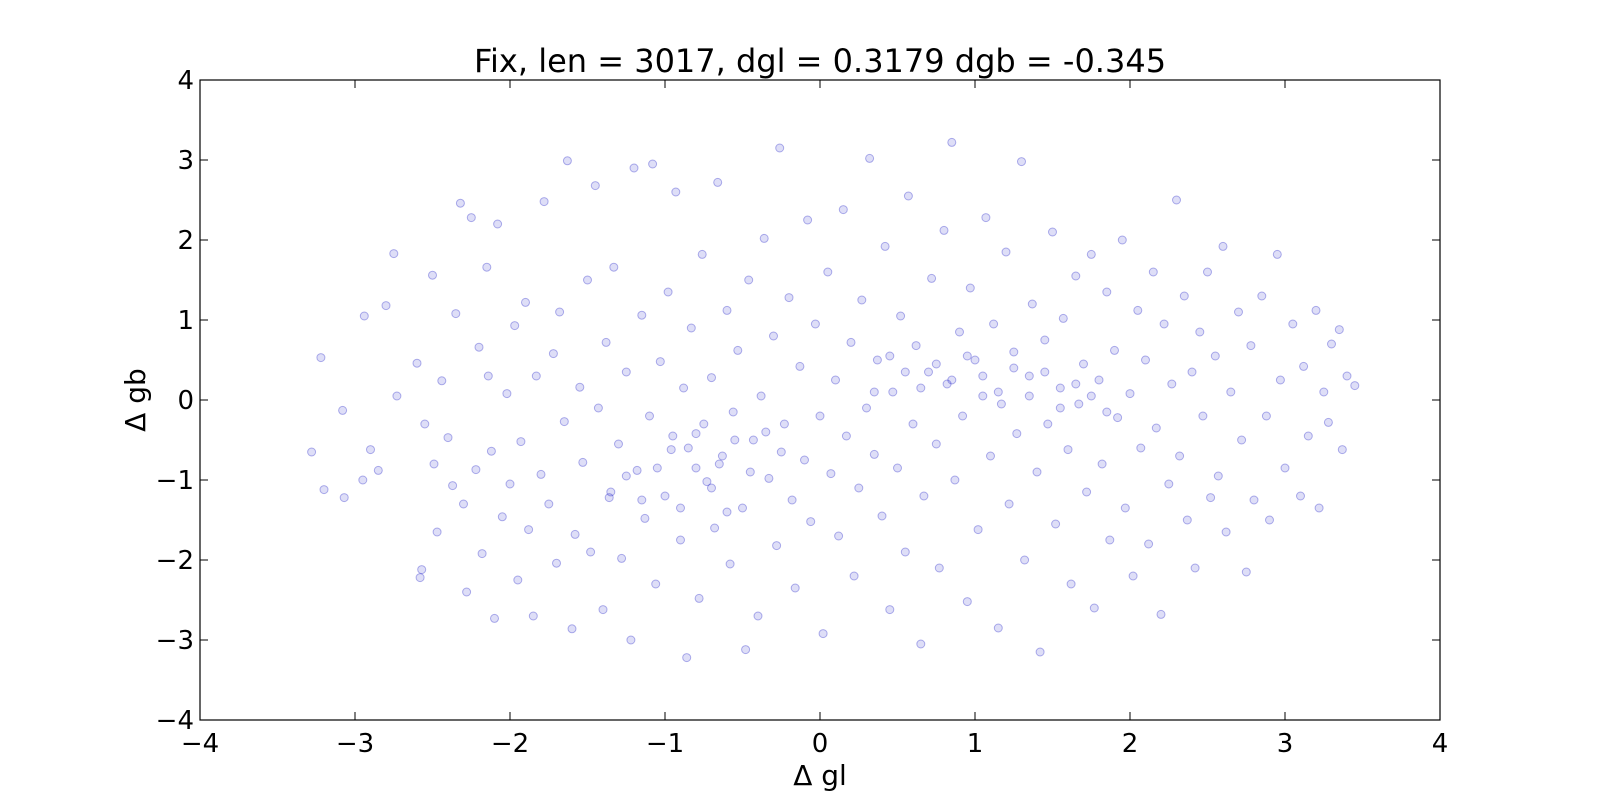 Image resolution: width=1600 pixels, height=800 pixels. I want to click on x-tick-label: 1, so click(975, 744).